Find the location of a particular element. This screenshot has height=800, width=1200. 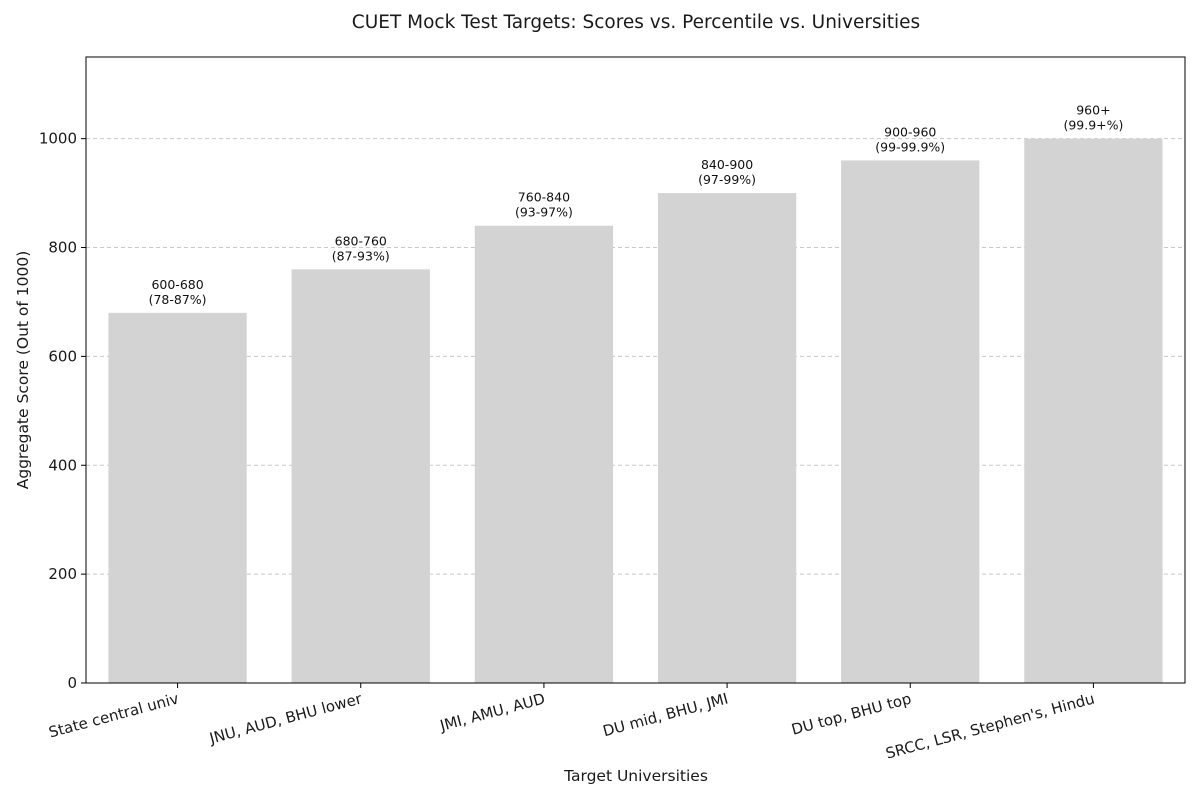

bar-percentile-label: (93-97%) is located at coordinates (544, 212).